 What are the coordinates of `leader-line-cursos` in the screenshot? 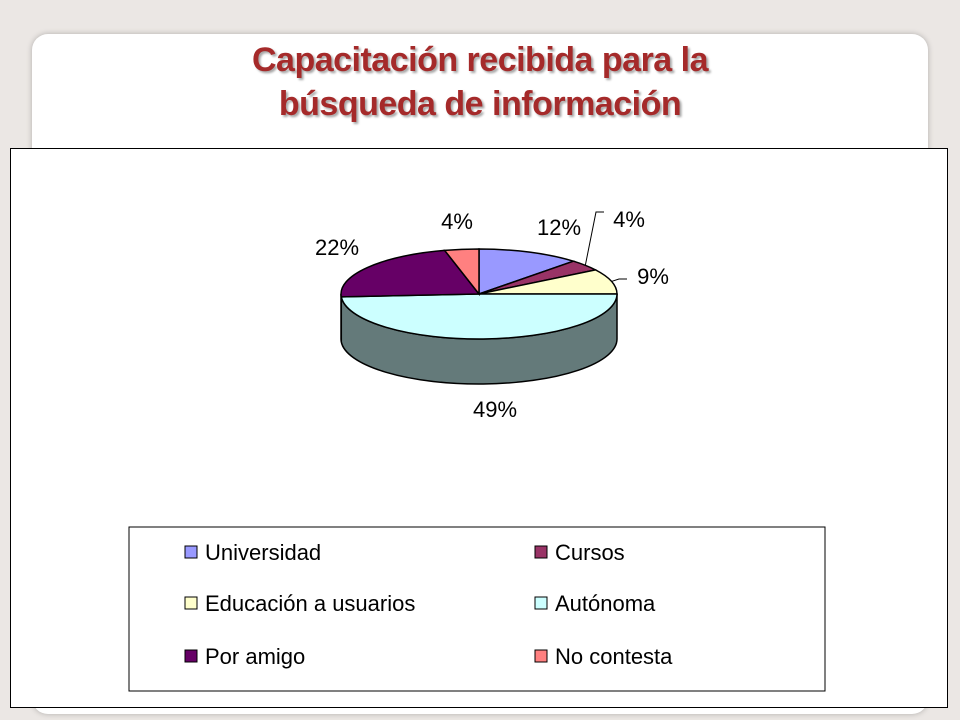 It's located at (594, 238).